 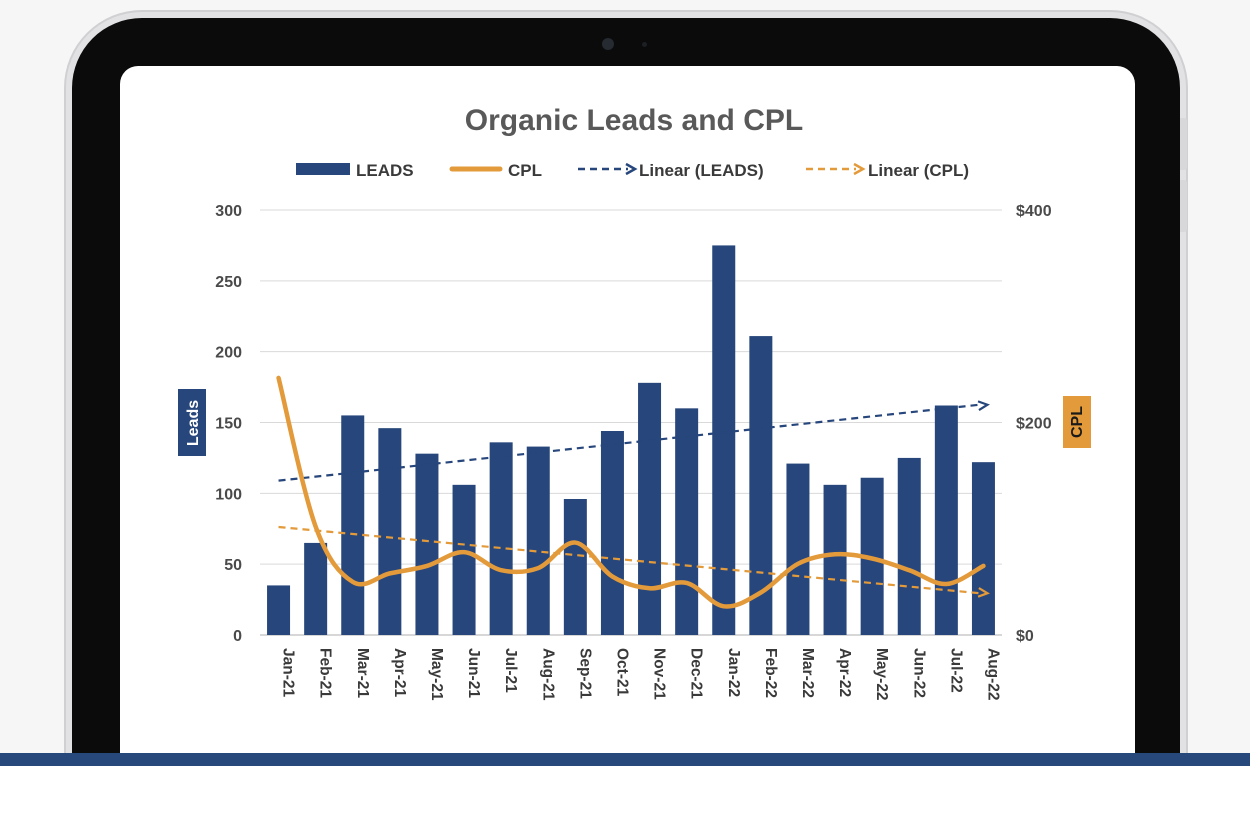 I want to click on x-tick-label: Aug-21, so click(x=547, y=674).